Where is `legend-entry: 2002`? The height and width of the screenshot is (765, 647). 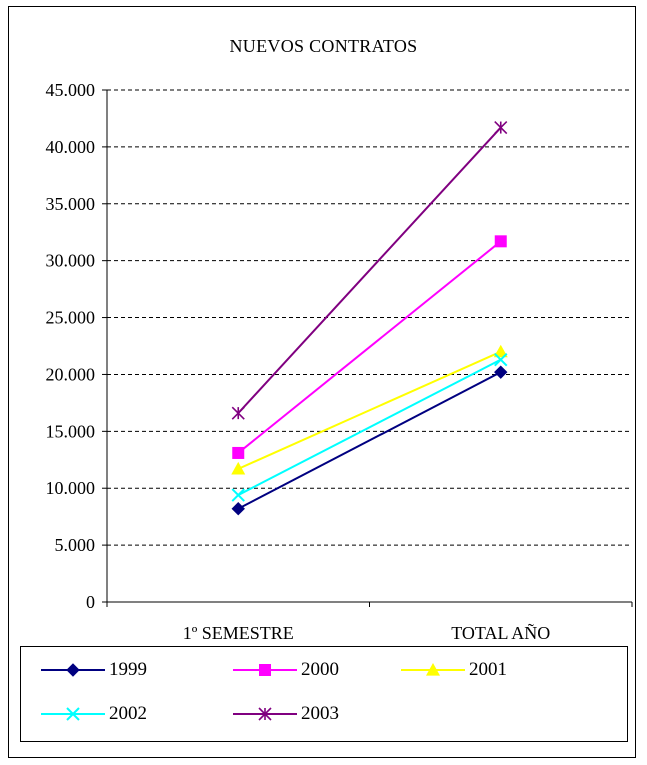 legend-entry: 2002 is located at coordinates (93, 714).